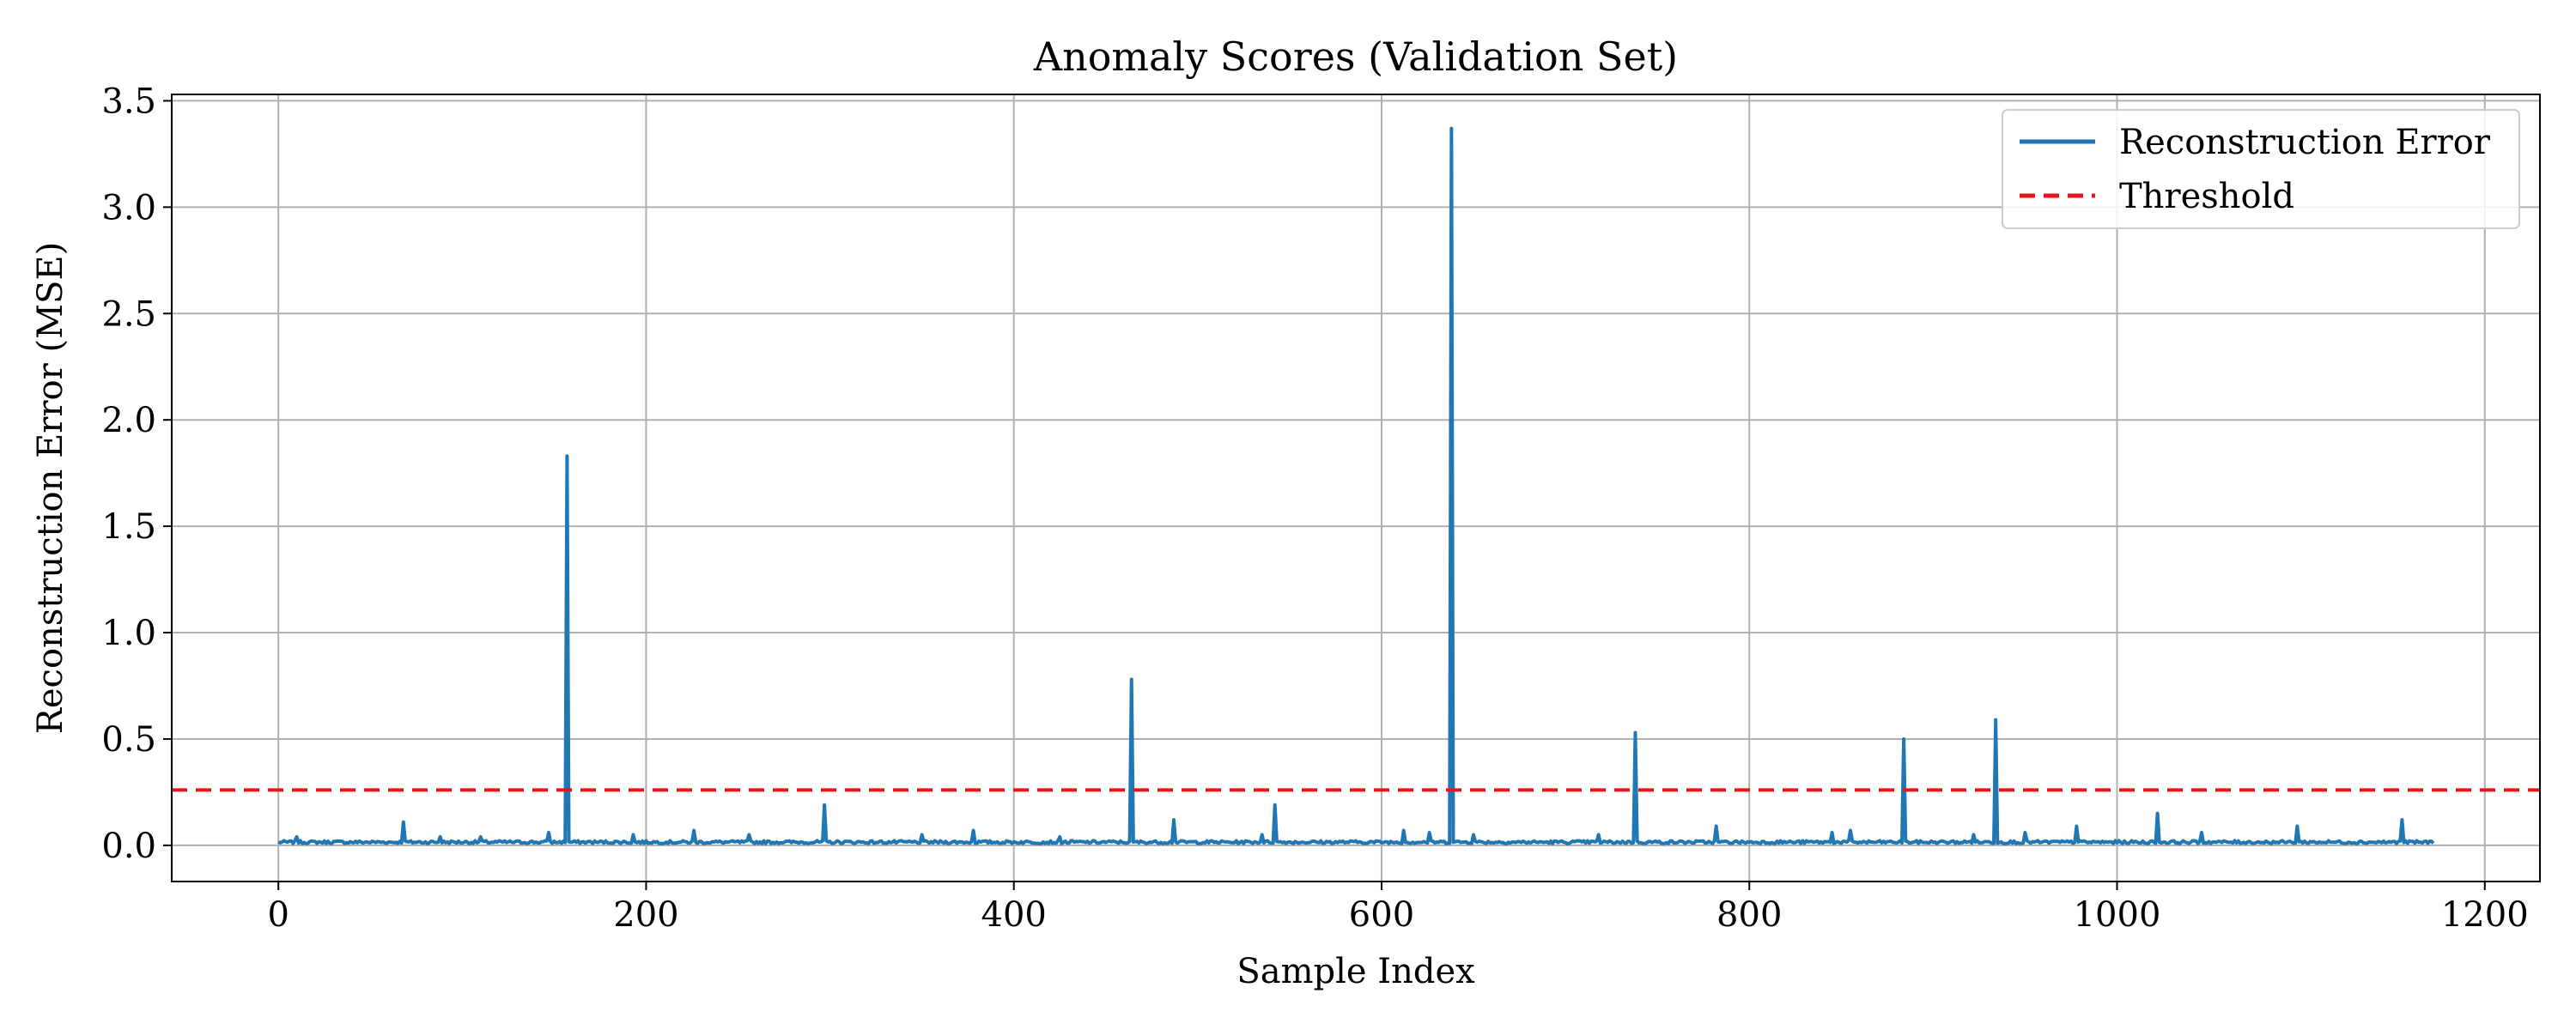  I want to click on x-tick-label: 400, so click(1014, 915).